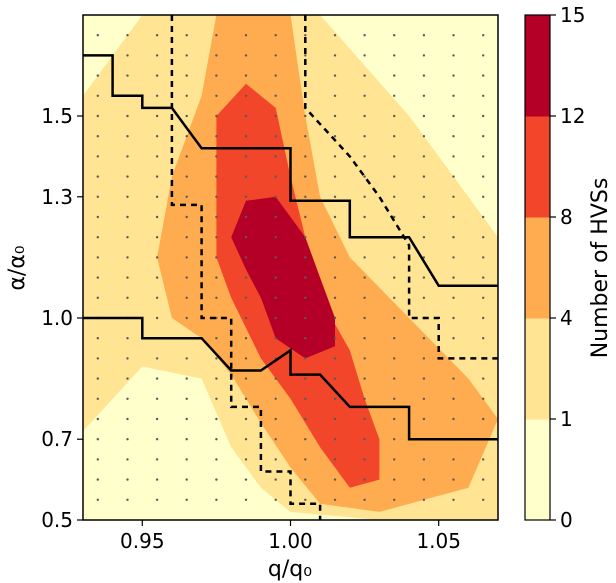  Describe the element at coordinates (537, 167) in the screenshot. I see `colorbar-segment` at that location.